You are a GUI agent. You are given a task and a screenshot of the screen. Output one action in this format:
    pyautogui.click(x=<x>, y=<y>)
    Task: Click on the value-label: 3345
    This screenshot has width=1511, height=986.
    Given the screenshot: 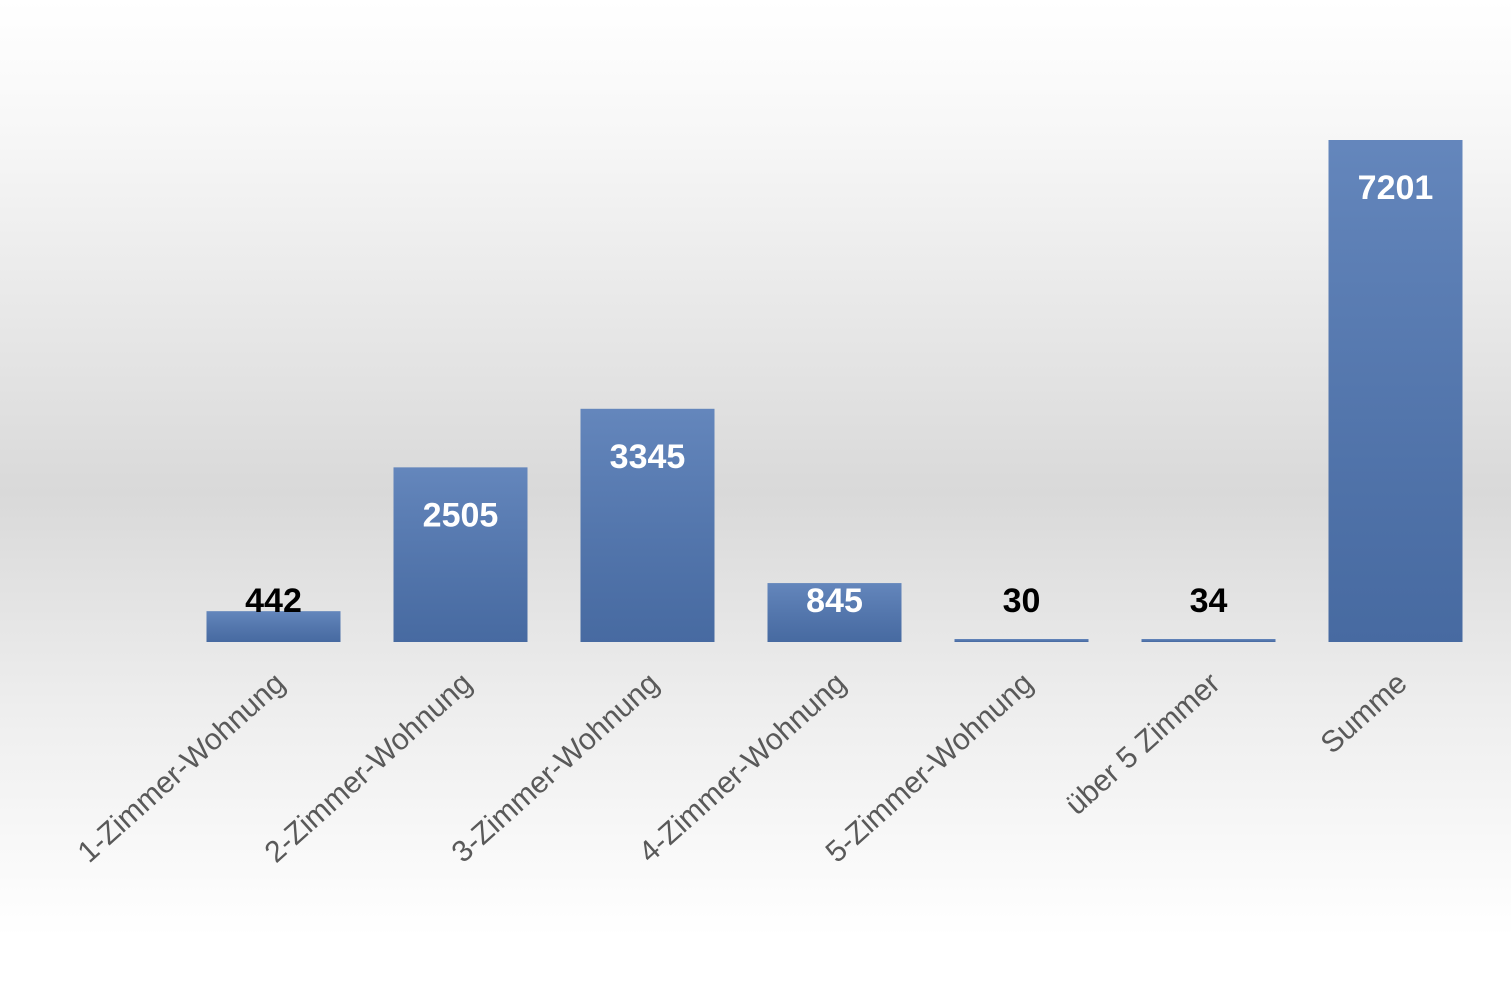 What is the action you would take?
    pyautogui.click(x=648, y=457)
    